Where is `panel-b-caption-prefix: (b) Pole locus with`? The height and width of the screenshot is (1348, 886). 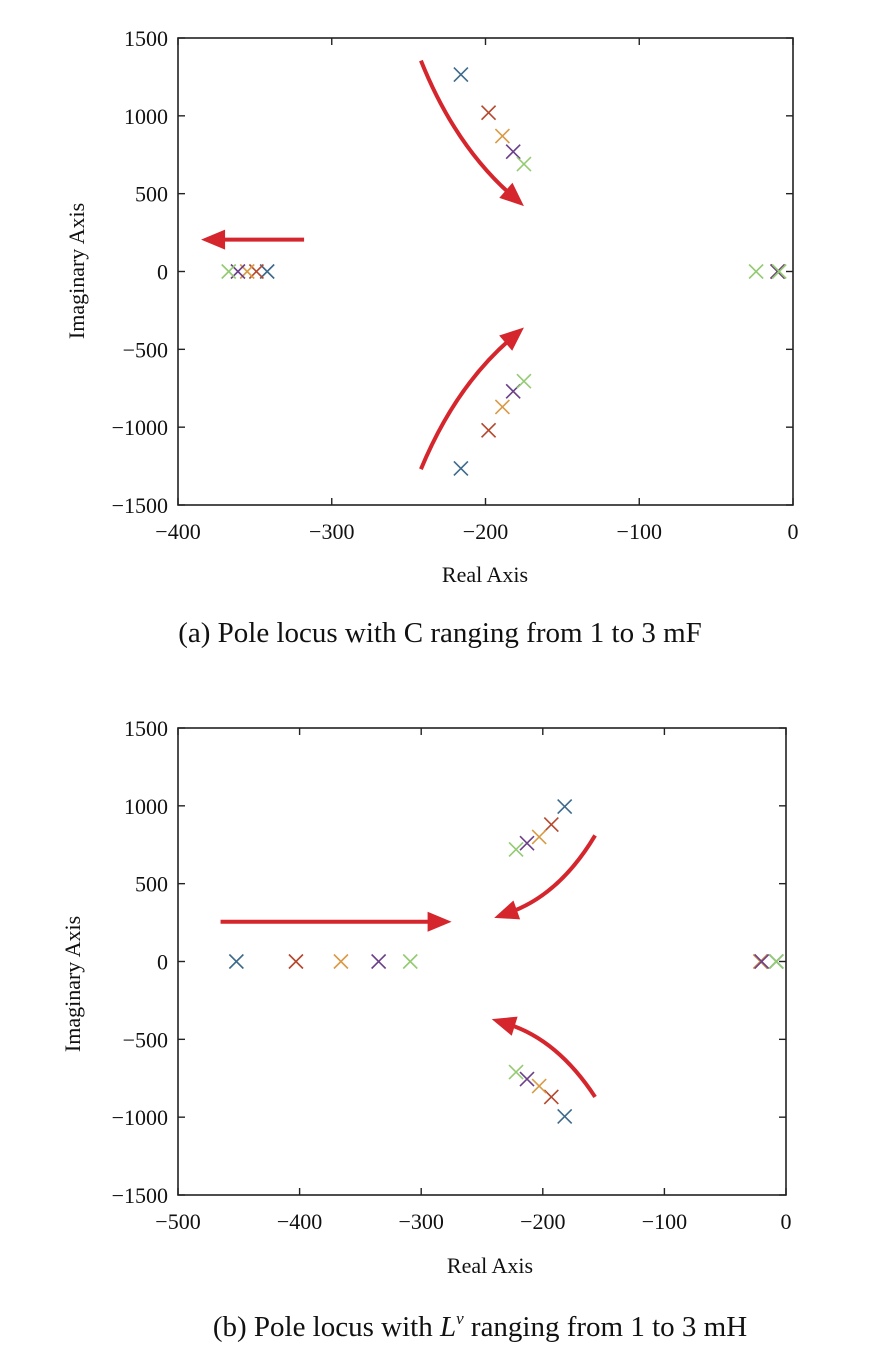
panel-b-caption-prefix: (b) Pole locus with is located at coordinates (326, 1327).